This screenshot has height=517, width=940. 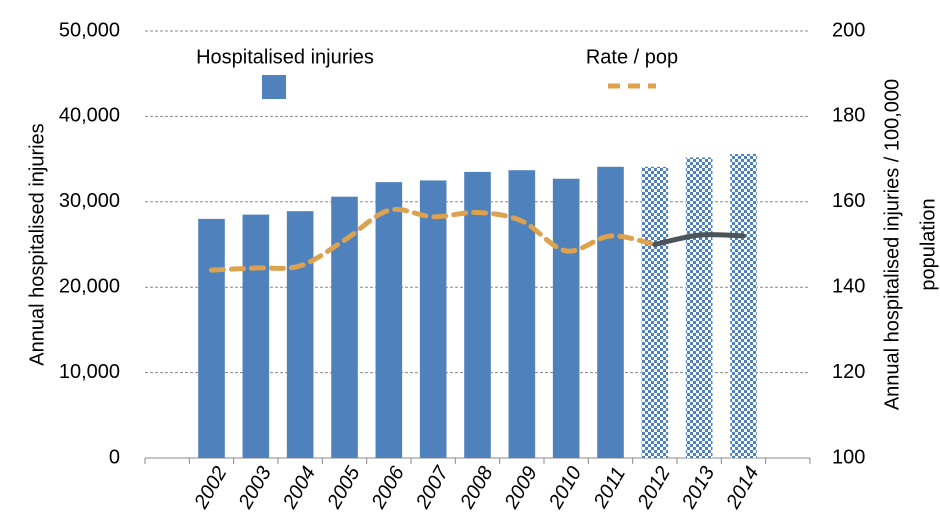 I want to click on x-tick-label: 2006, so click(x=388, y=487).